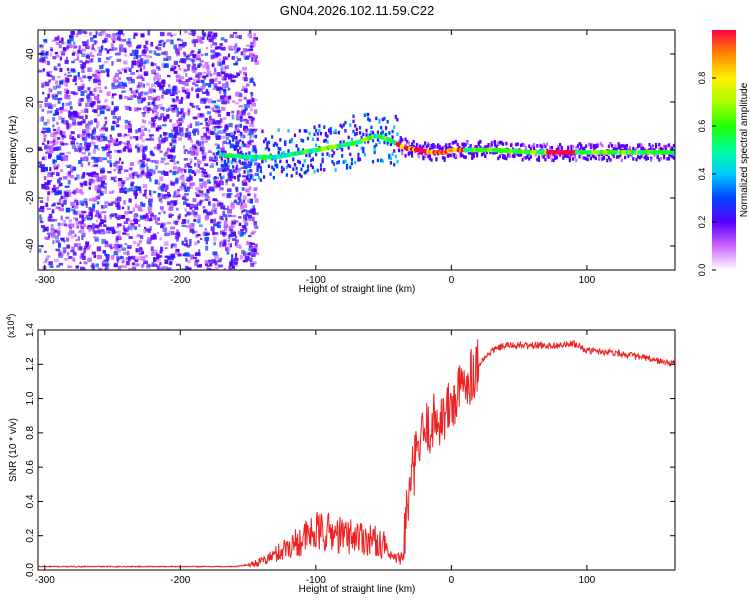 The image size is (750, 600). What do you see at coordinates (45, 580) in the screenshot?
I see `bottom-x-tick-label: -300` at bounding box center [45, 580].